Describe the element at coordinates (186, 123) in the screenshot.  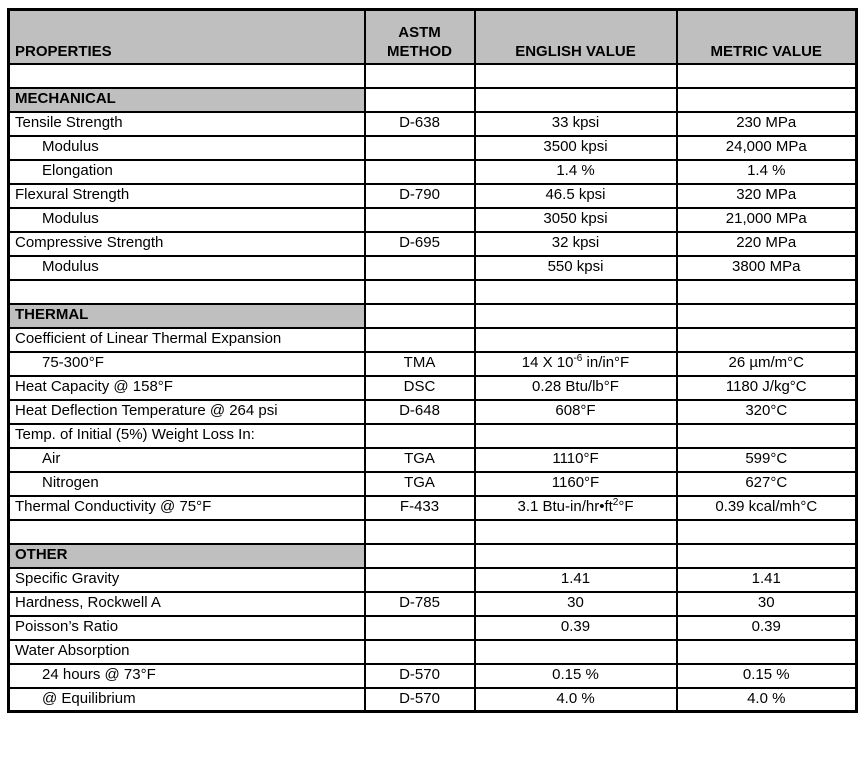
I see `property-cell: Tensile Strength` at that location.